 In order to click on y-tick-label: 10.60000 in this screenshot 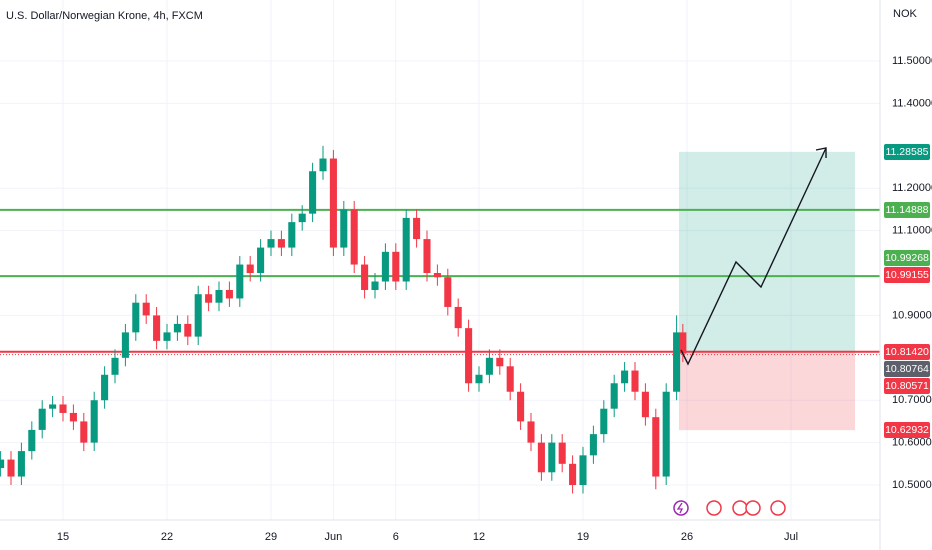, I will do `click(912, 443)`.